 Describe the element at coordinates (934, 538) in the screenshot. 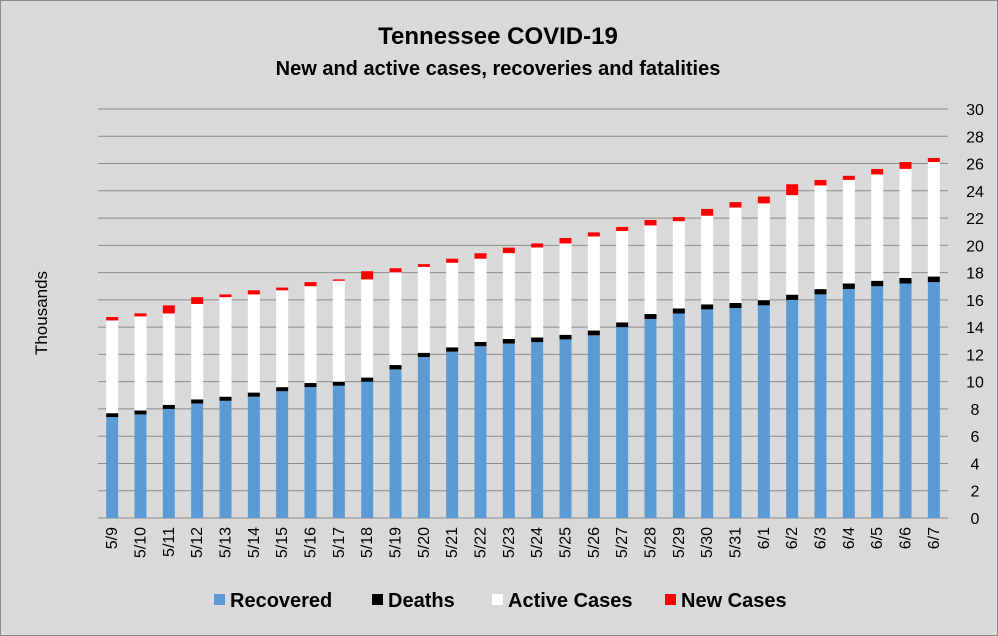

I see `x-tick-label: 6/7` at that location.